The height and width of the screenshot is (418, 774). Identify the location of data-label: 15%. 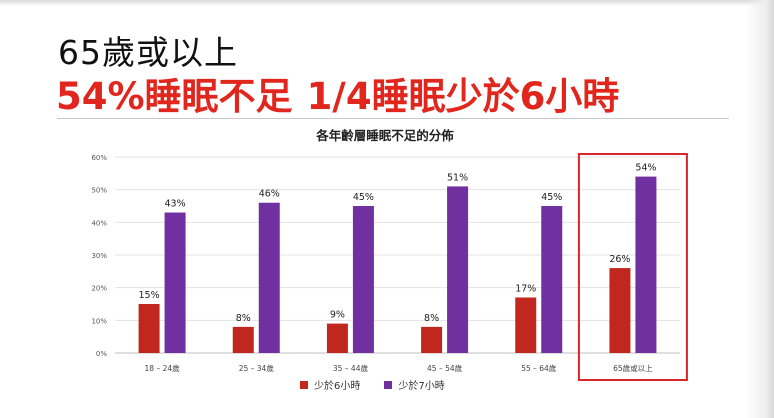
(149, 295).